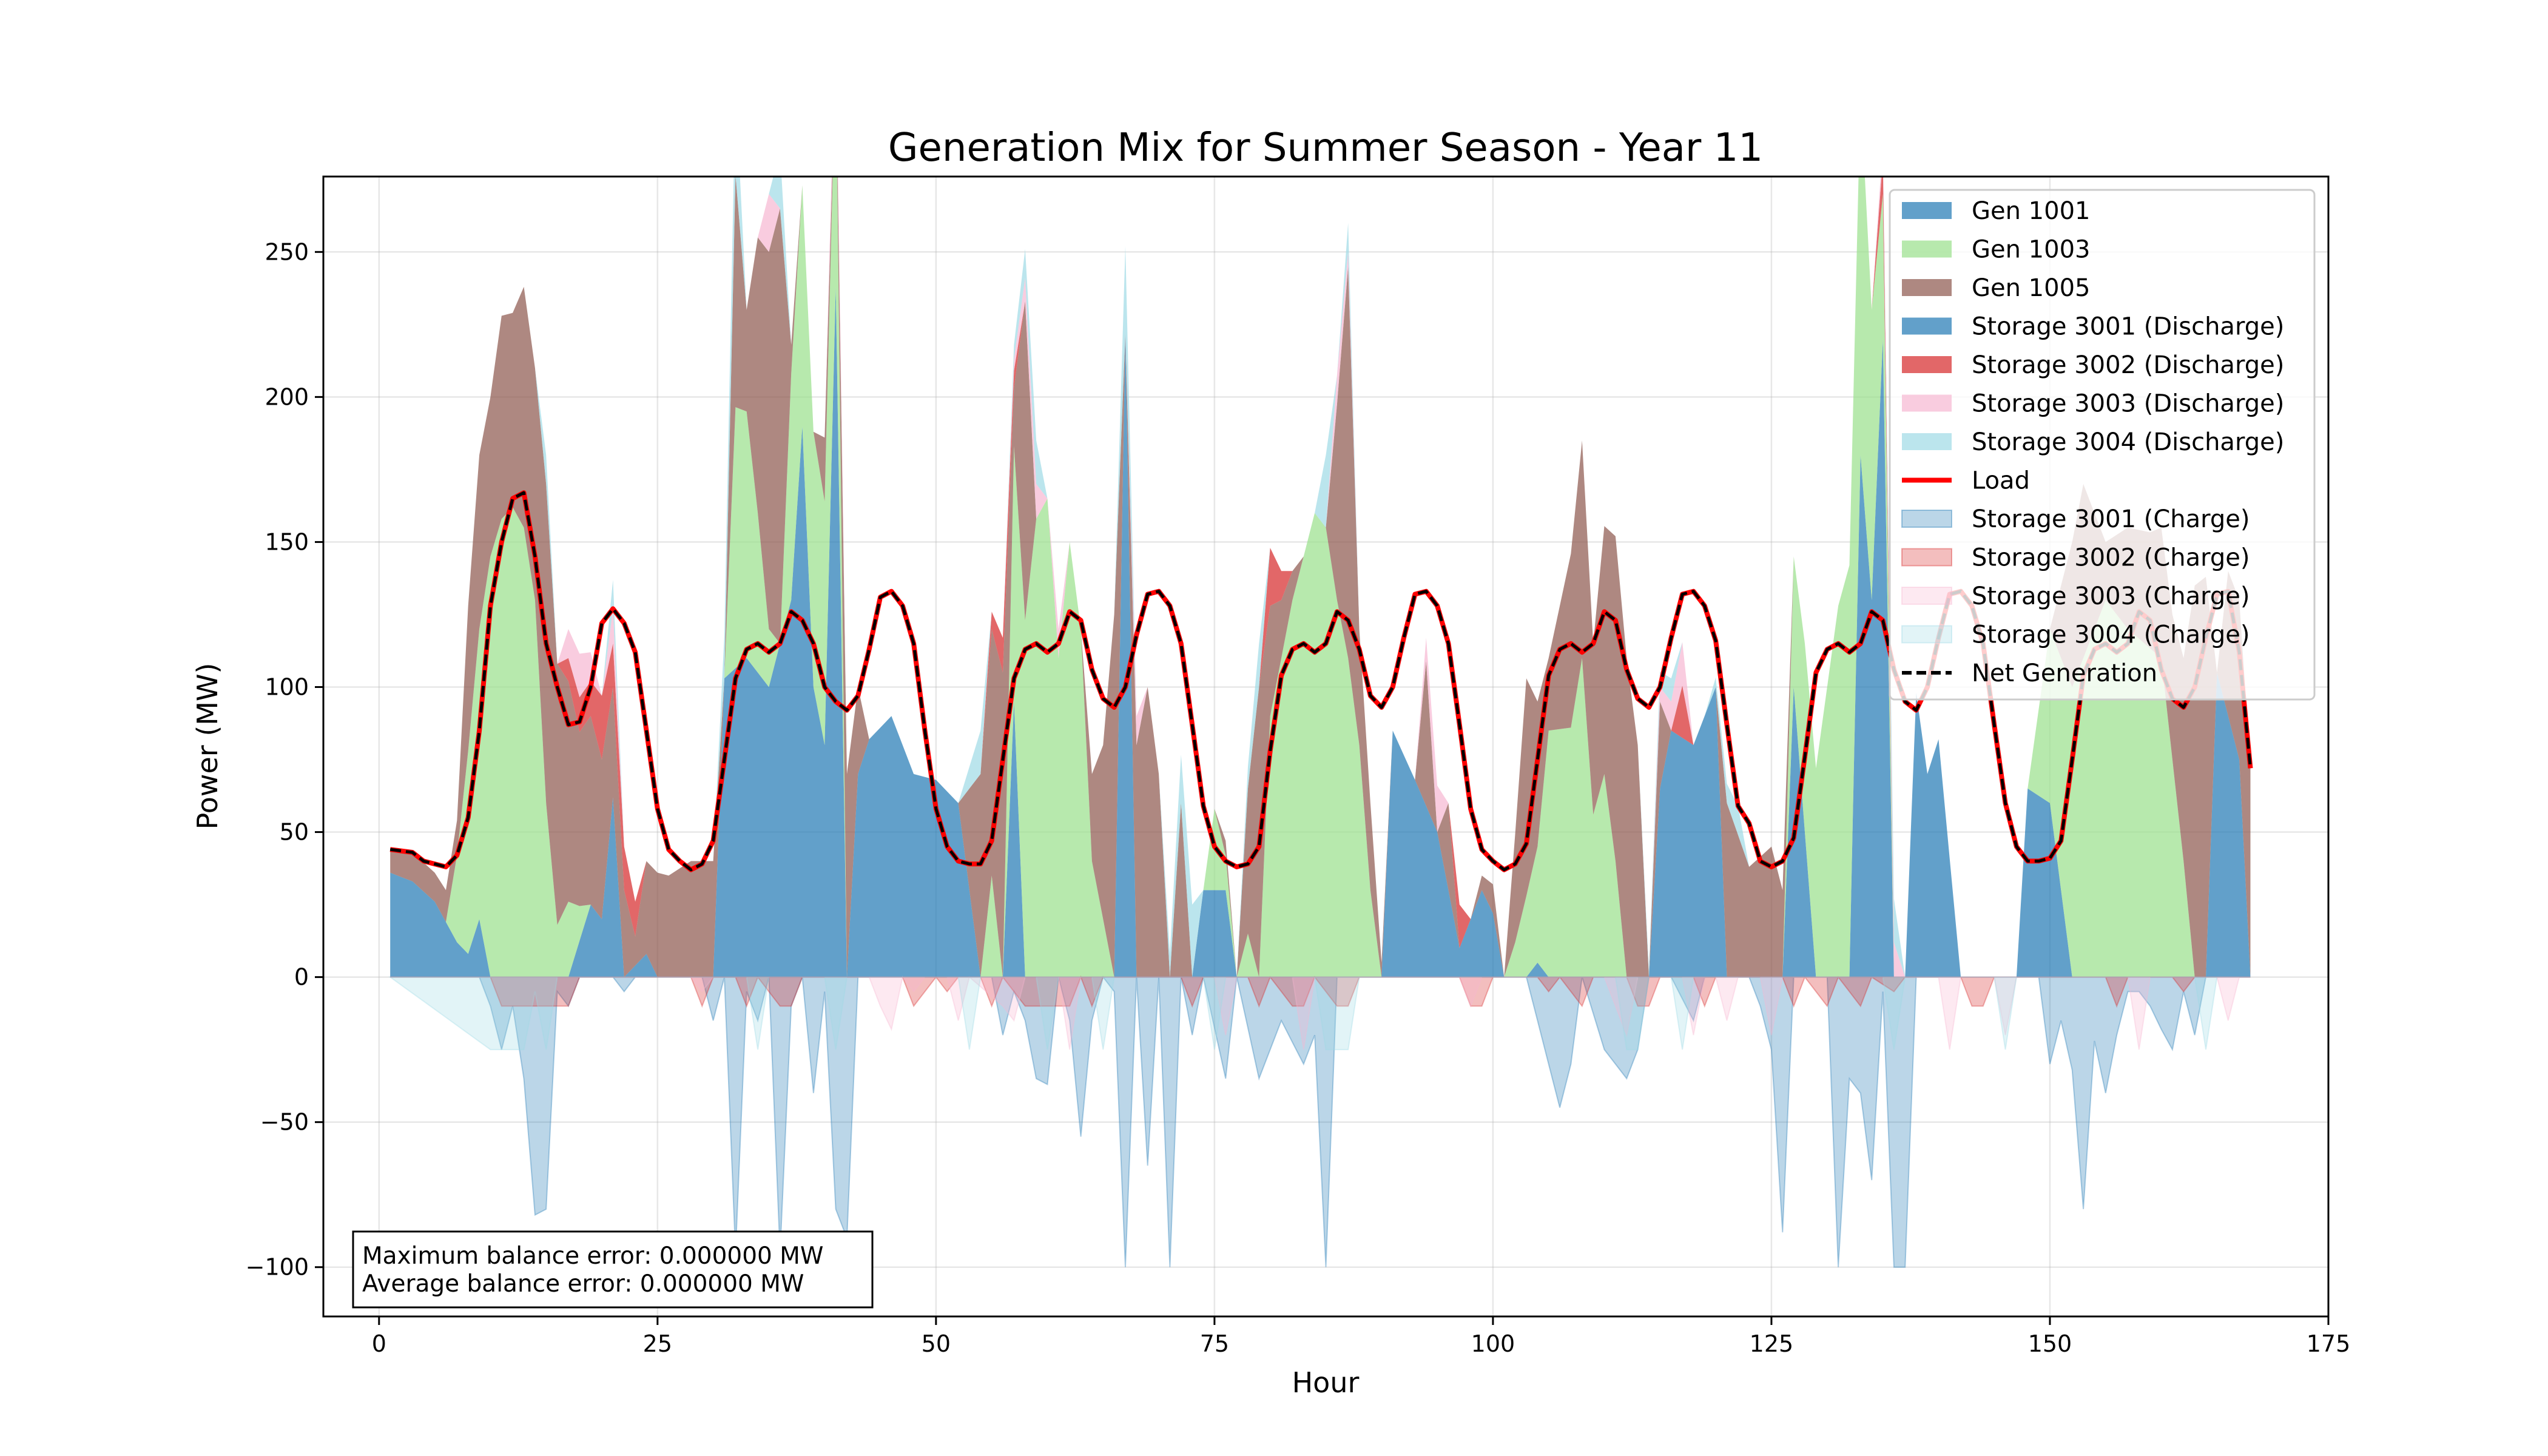 Image resolution: width=2548 pixels, height=1456 pixels. I want to click on legend-entry: Storage 3004 (Charge), so click(2075, 635).